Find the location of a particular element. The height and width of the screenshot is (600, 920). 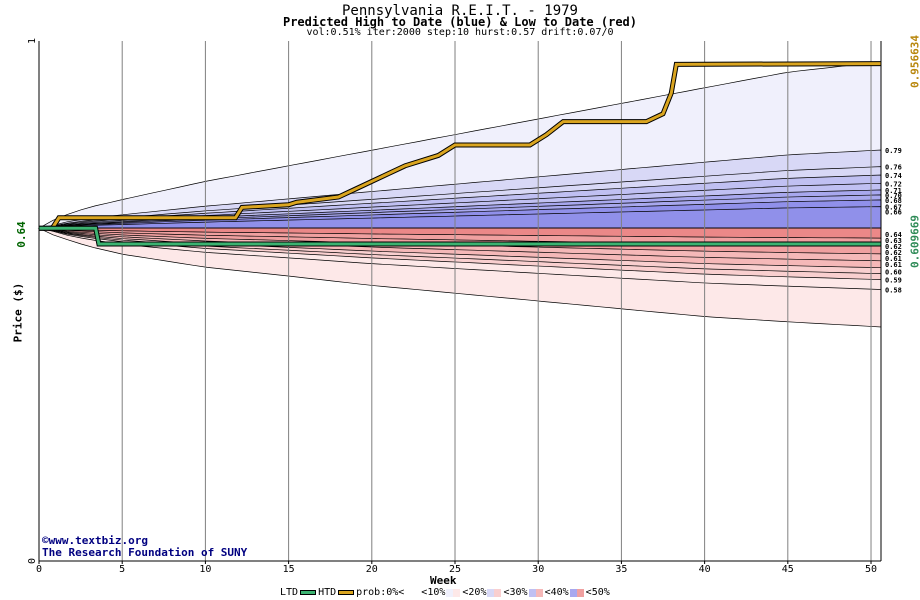

high-band-end-label-7: 0.67 is located at coordinates (893, 208).